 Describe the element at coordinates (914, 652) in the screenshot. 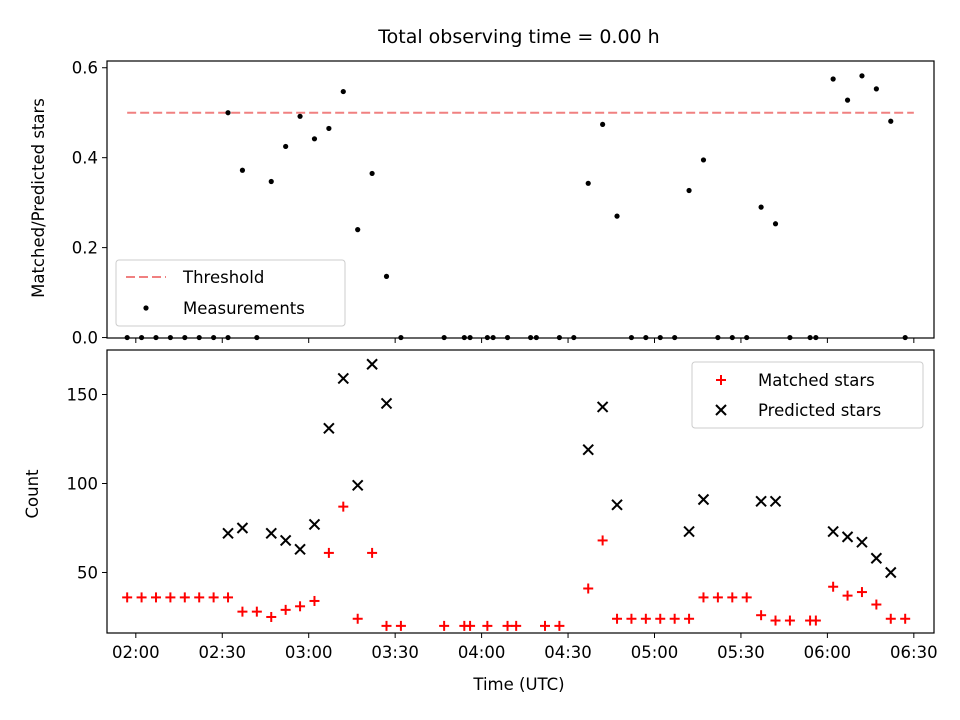

I see `x-tick-label: 06:30` at that location.